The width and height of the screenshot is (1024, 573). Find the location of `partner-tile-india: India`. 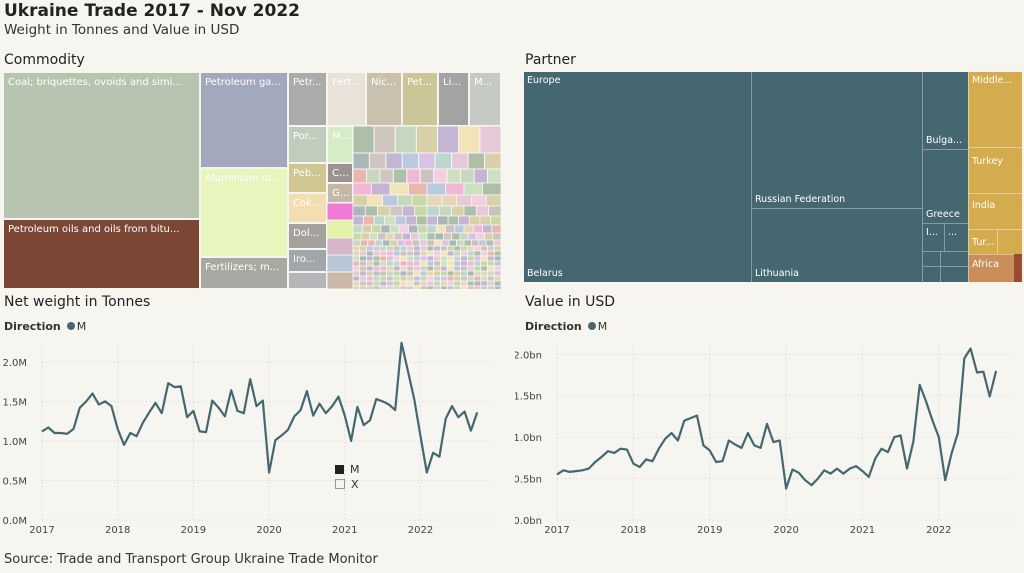

partner-tile-india: India is located at coordinates (995, 212).